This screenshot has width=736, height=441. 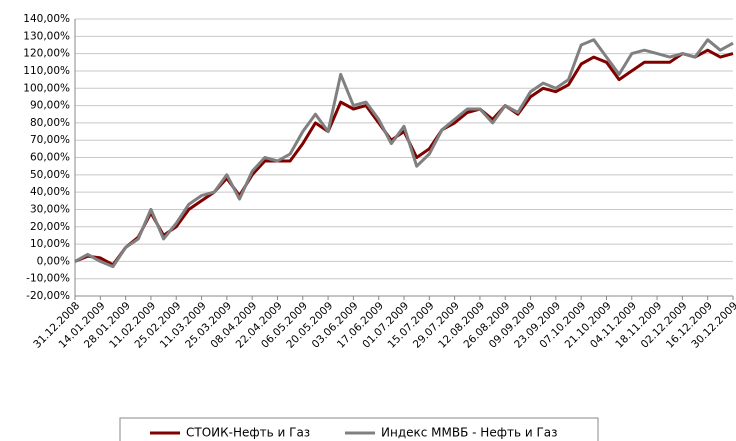 I want to click on y-tick-label: 140,00%, so click(x=46, y=19).